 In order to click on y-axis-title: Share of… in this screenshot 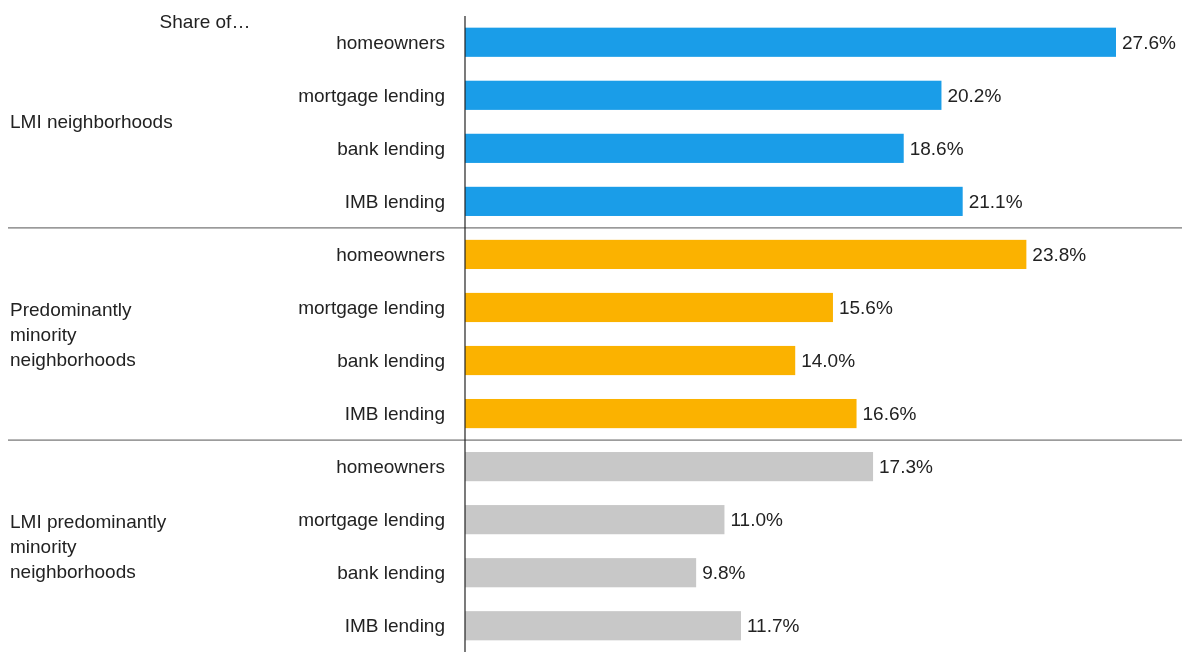, I will do `click(205, 21)`.